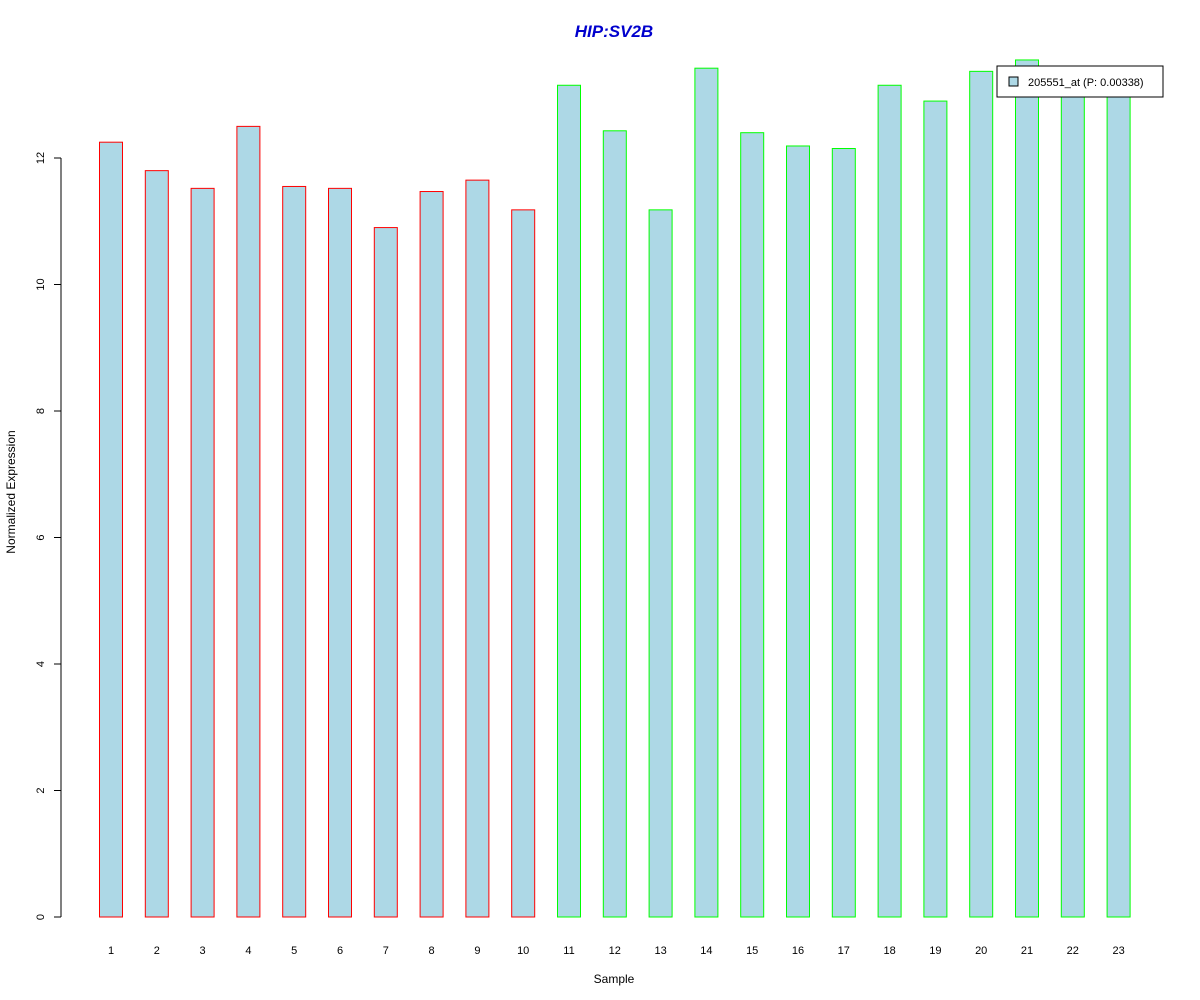 The height and width of the screenshot is (1000, 1200). I want to click on chart-title: HIP:SV2B, so click(614, 31).